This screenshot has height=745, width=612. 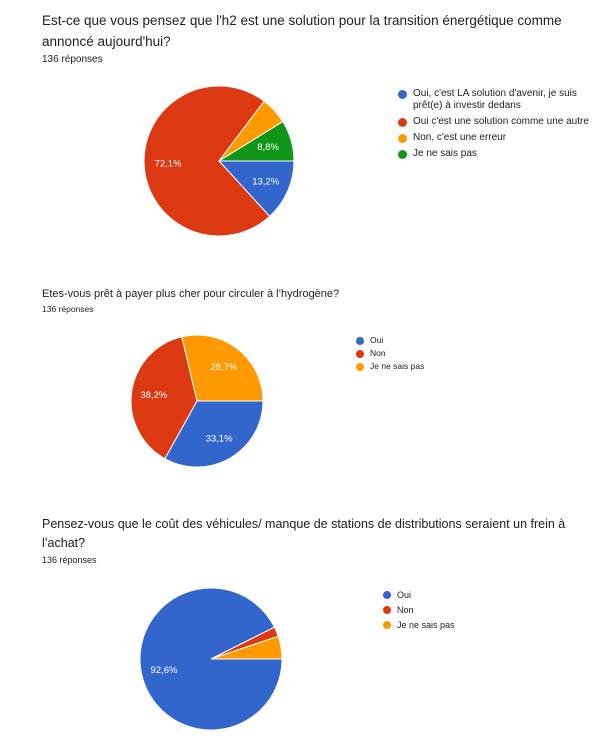 What do you see at coordinates (219, 439) in the screenshot?
I see `slice-percent-label: 33,1%` at bounding box center [219, 439].